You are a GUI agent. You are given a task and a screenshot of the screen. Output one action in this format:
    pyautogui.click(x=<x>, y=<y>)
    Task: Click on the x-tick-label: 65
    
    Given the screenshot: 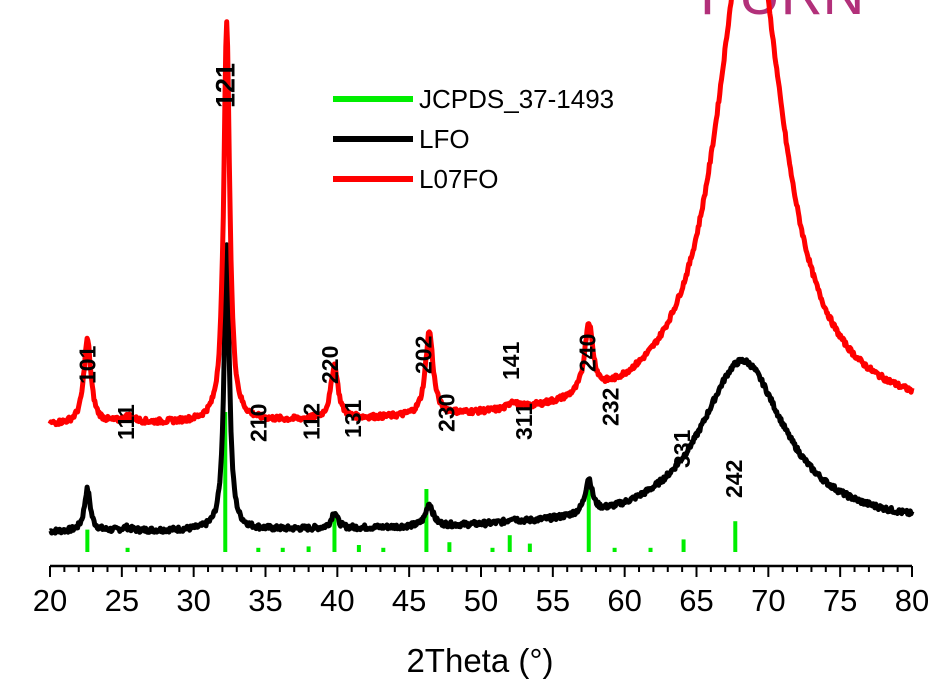 What is the action you would take?
    pyautogui.click(x=696, y=600)
    